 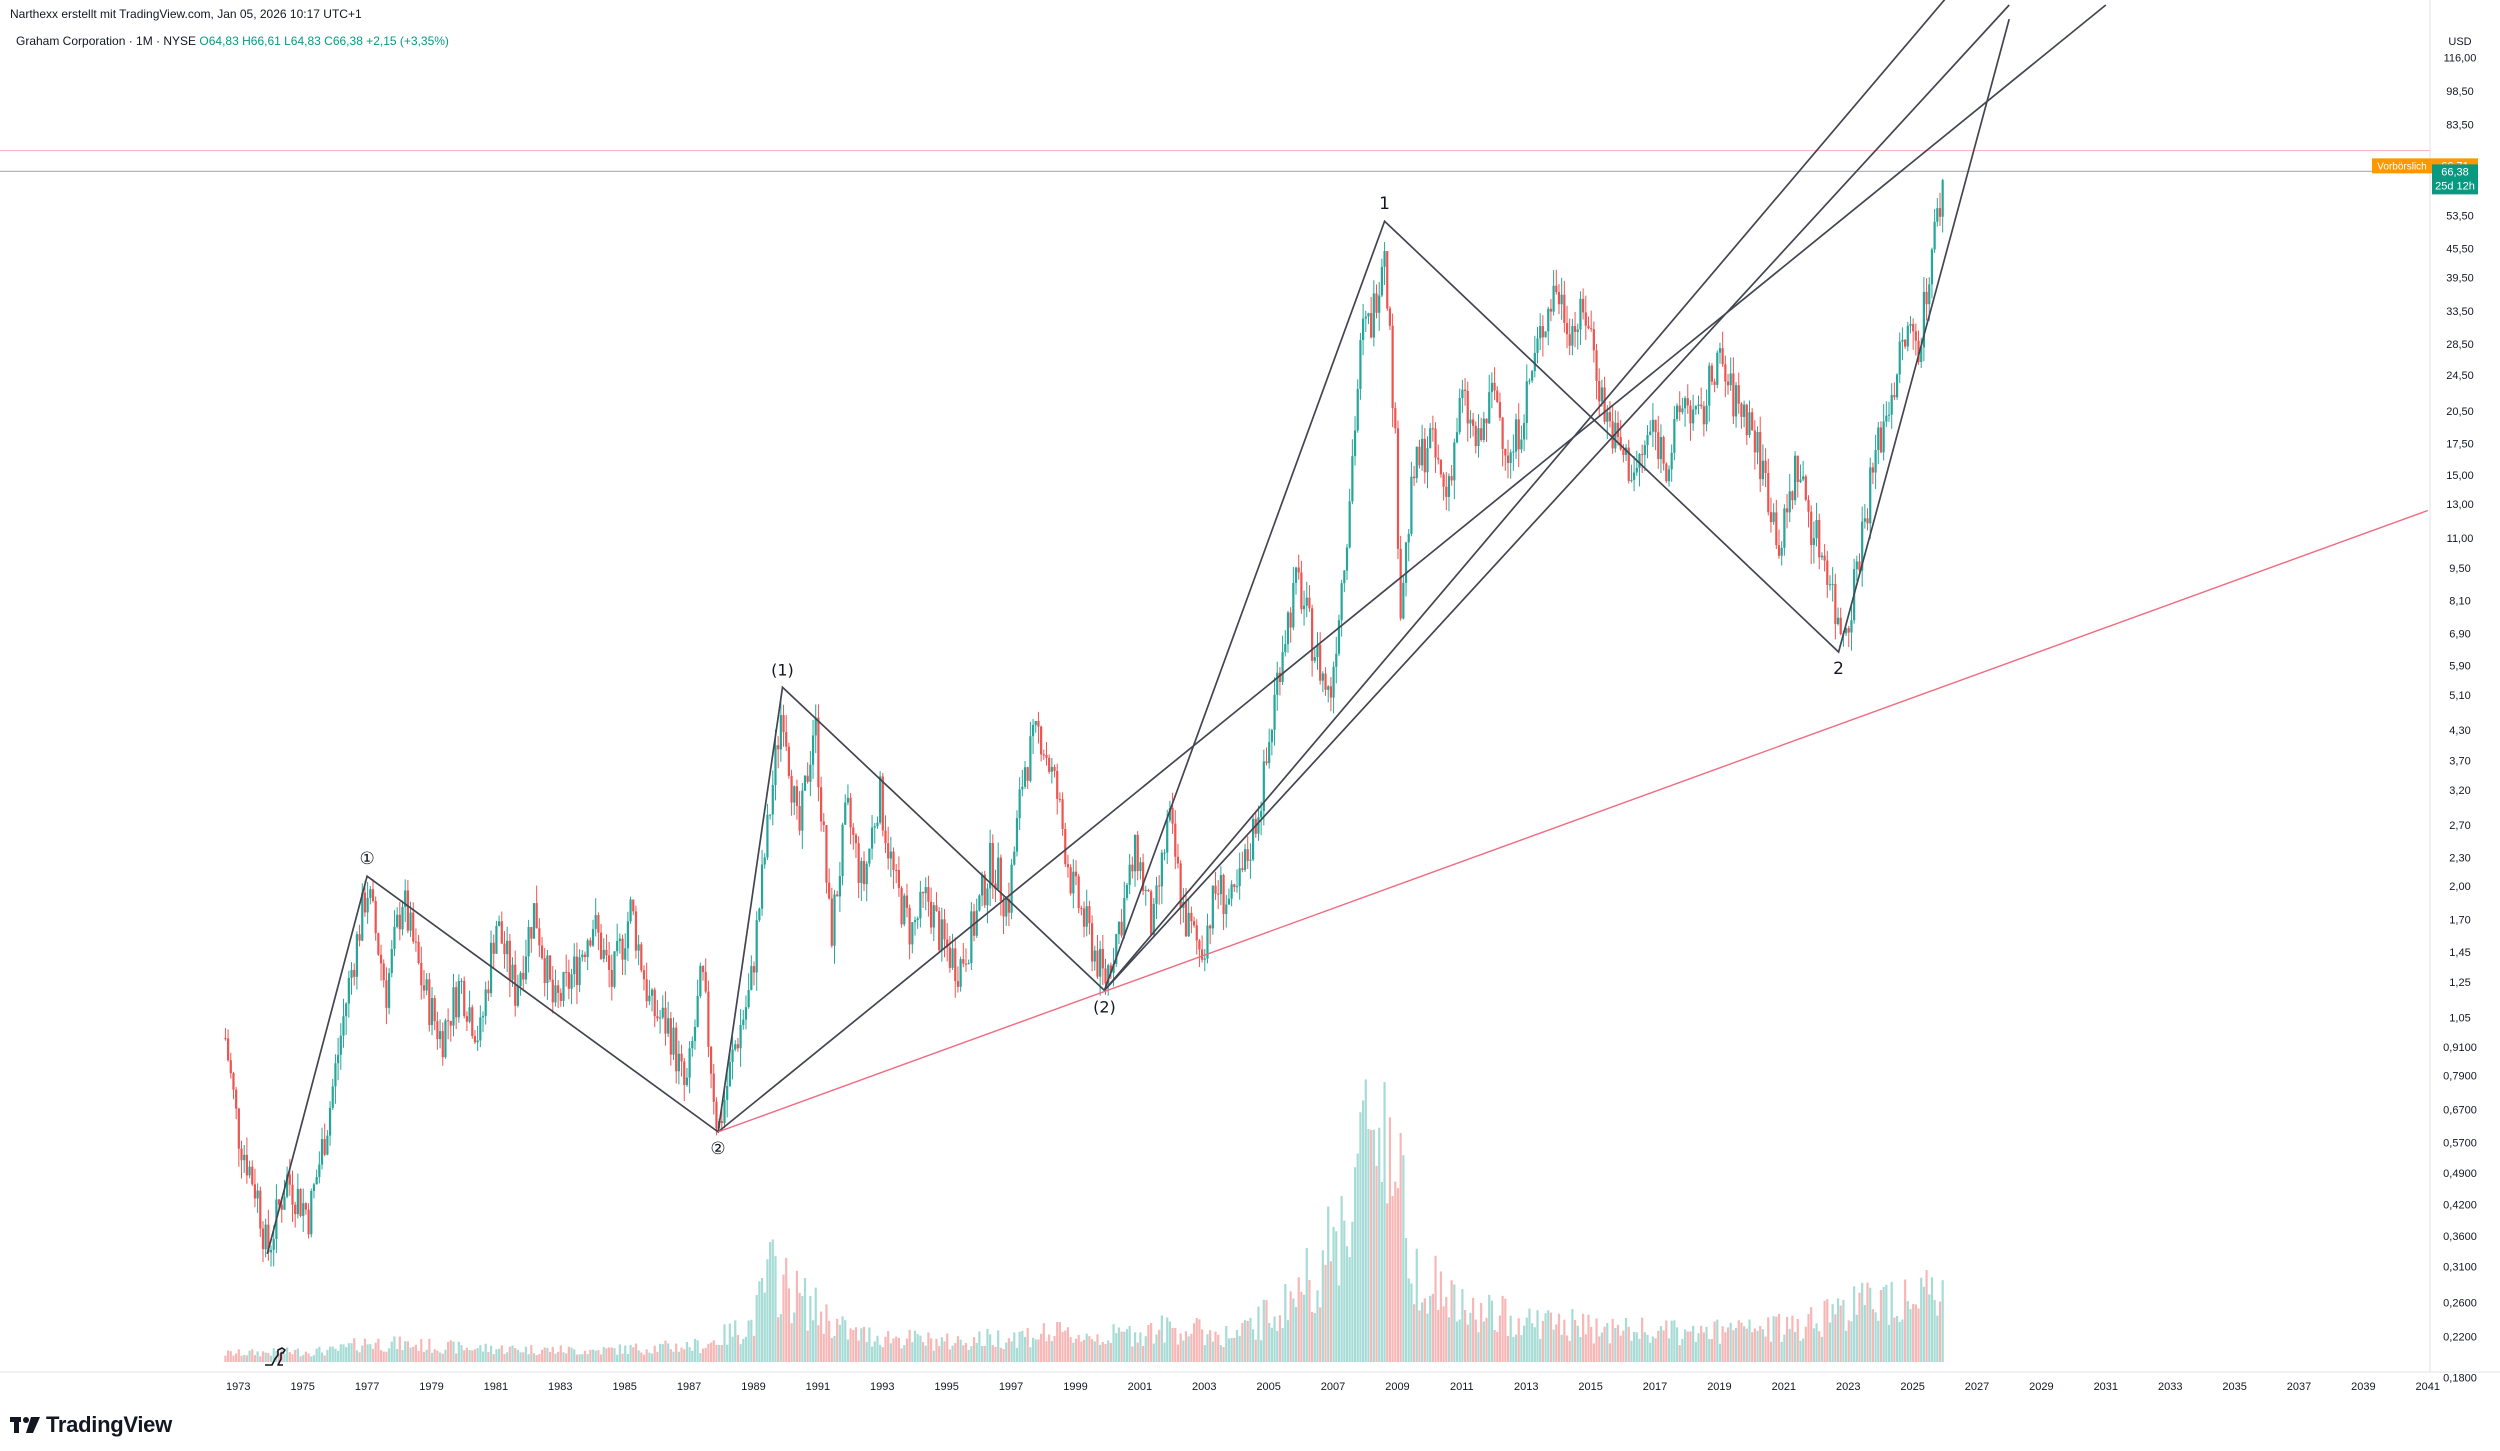 What do you see at coordinates (1655, 1387) in the screenshot?
I see `year-tick-22: 2017` at bounding box center [1655, 1387].